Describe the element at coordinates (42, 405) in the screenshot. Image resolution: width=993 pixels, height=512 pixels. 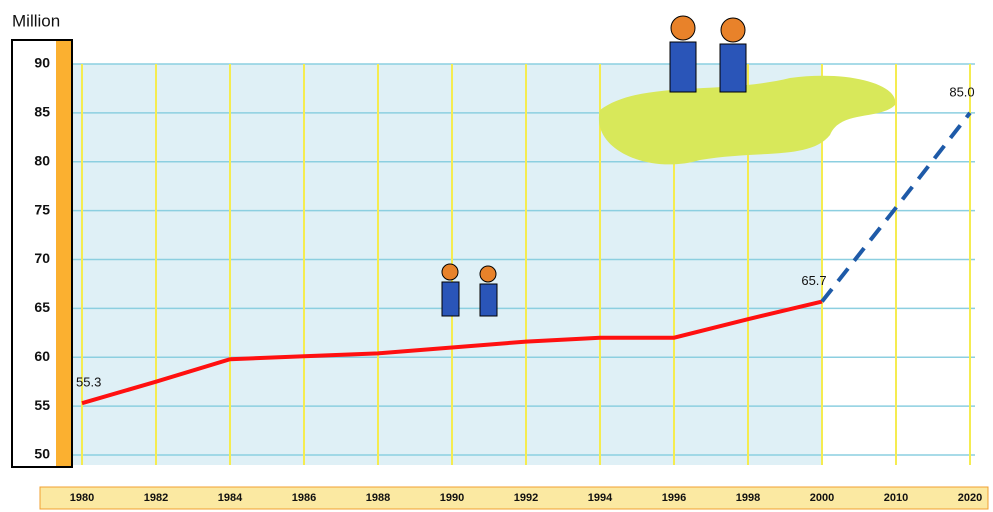
I see `y-tick-label: 55` at that location.